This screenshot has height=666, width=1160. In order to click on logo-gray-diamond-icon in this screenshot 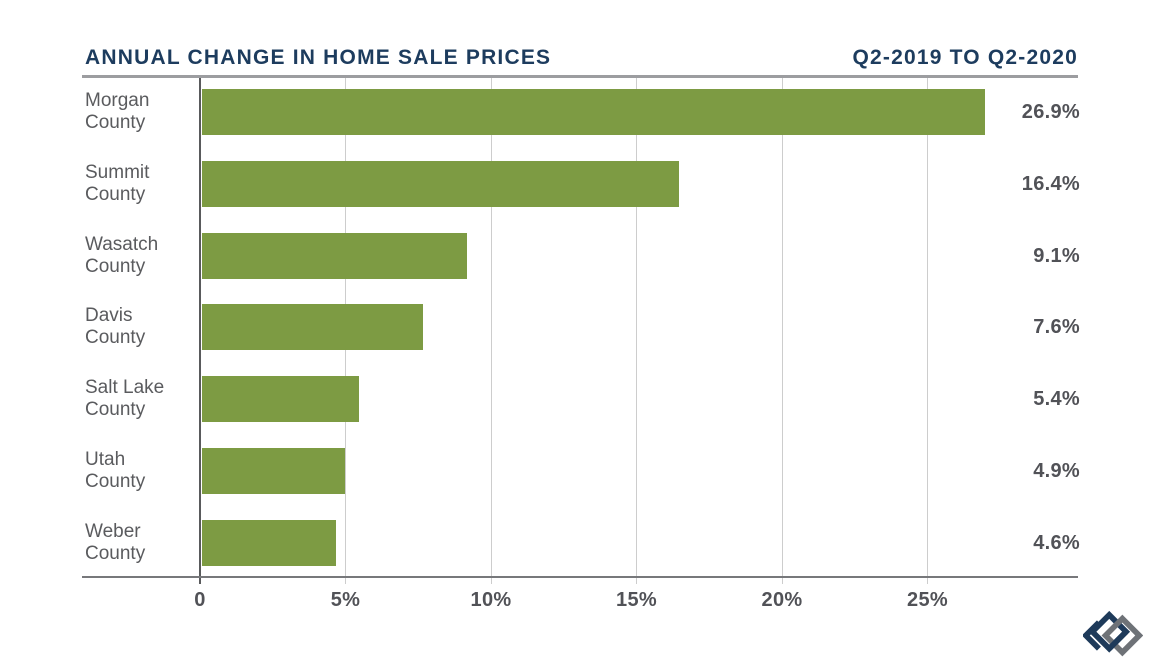, I will do `click(1122, 635)`.